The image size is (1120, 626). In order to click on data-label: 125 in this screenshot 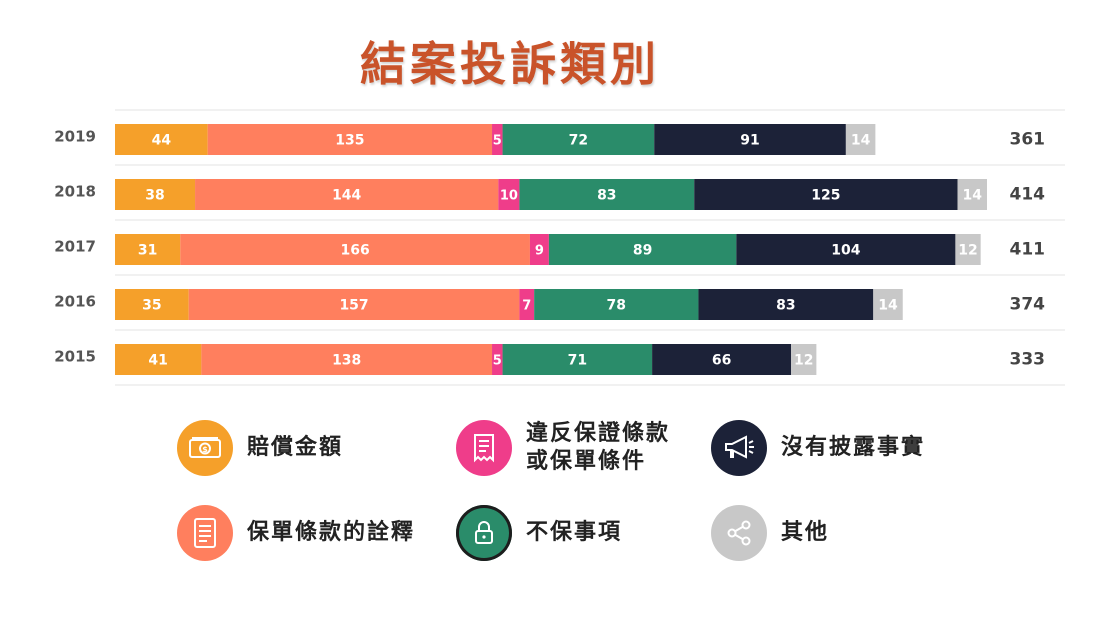, I will do `click(825, 196)`.